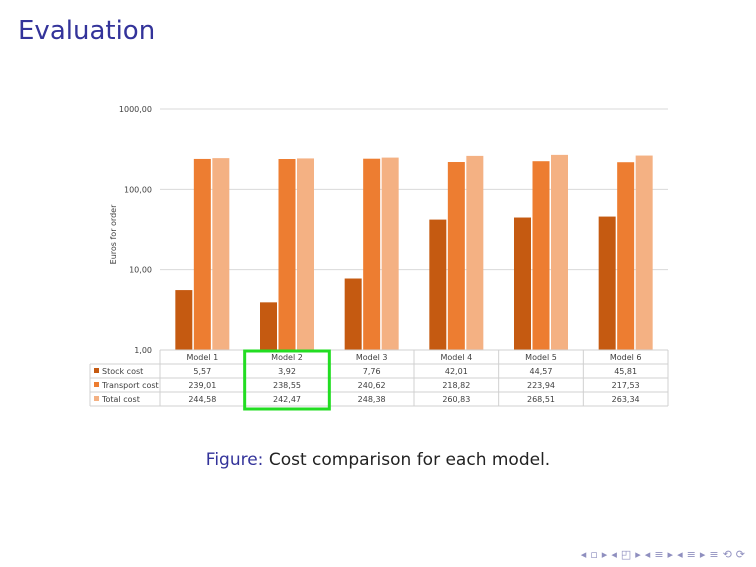 This screenshot has height=567, width=756. What do you see at coordinates (143, 350) in the screenshot?
I see `y-tick-label: 1,00` at bounding box center [143, 350].